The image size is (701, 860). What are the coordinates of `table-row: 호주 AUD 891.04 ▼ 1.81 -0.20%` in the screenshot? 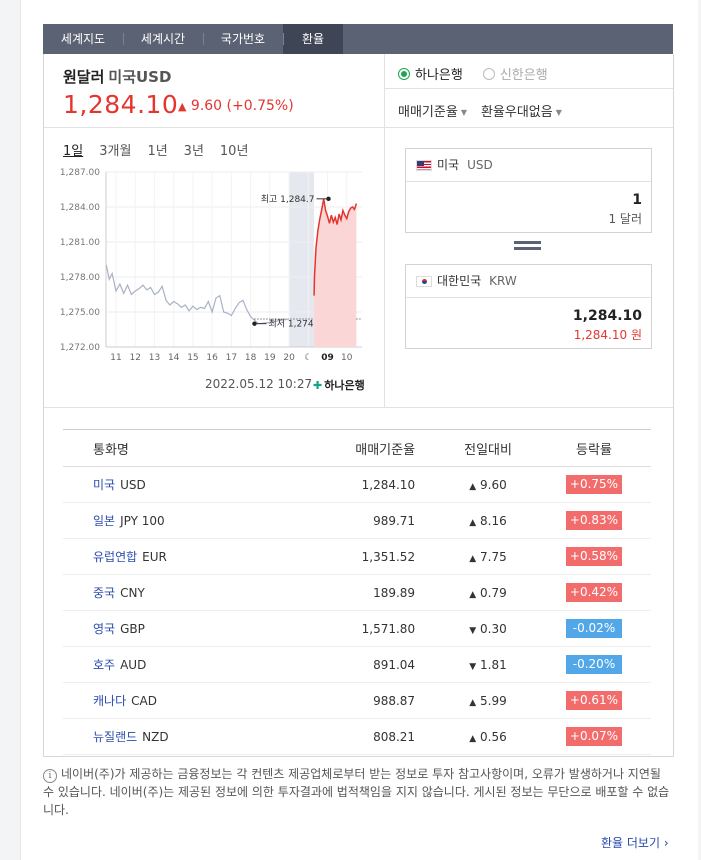 It's located at (357, 664).